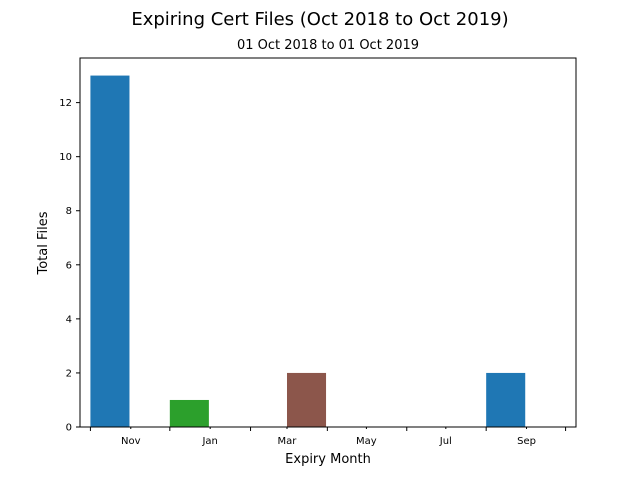 This screenshot has height=480, width=640. Describe the element at coordinates (69, 319) in the screenshot. I see `y-tick-label-2: 4` at that location.